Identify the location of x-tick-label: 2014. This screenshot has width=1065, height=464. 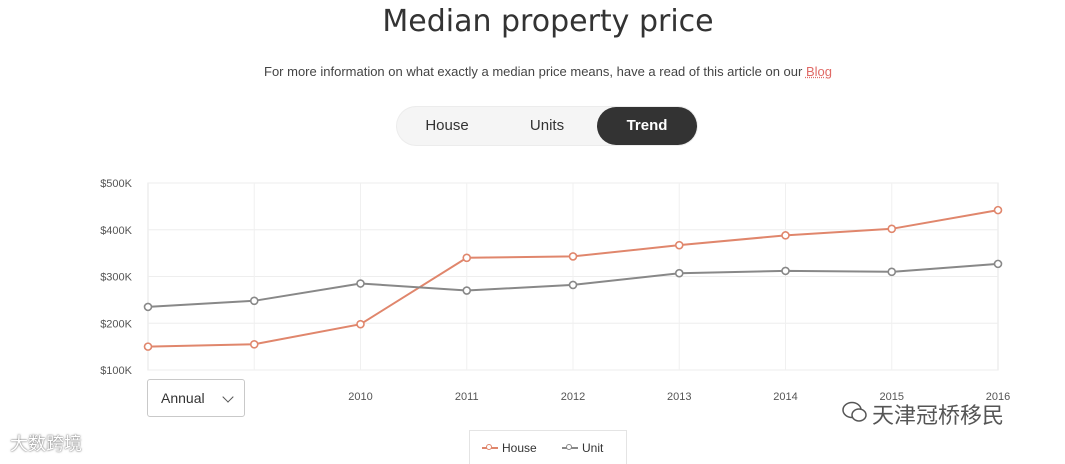
(785, 397).